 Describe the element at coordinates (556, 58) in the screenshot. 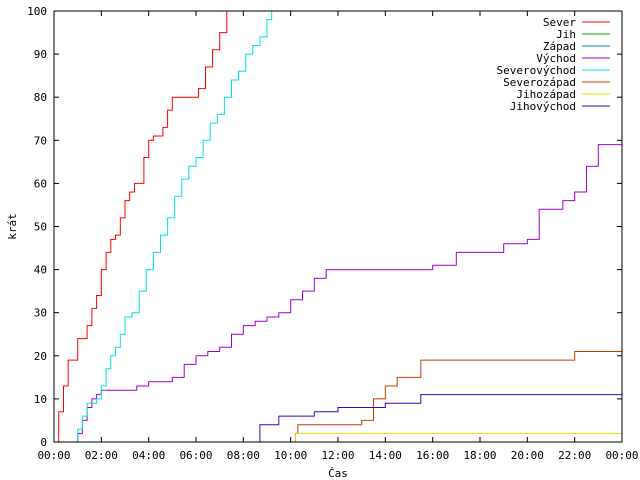

I see `legend-label: Východ` at that location.